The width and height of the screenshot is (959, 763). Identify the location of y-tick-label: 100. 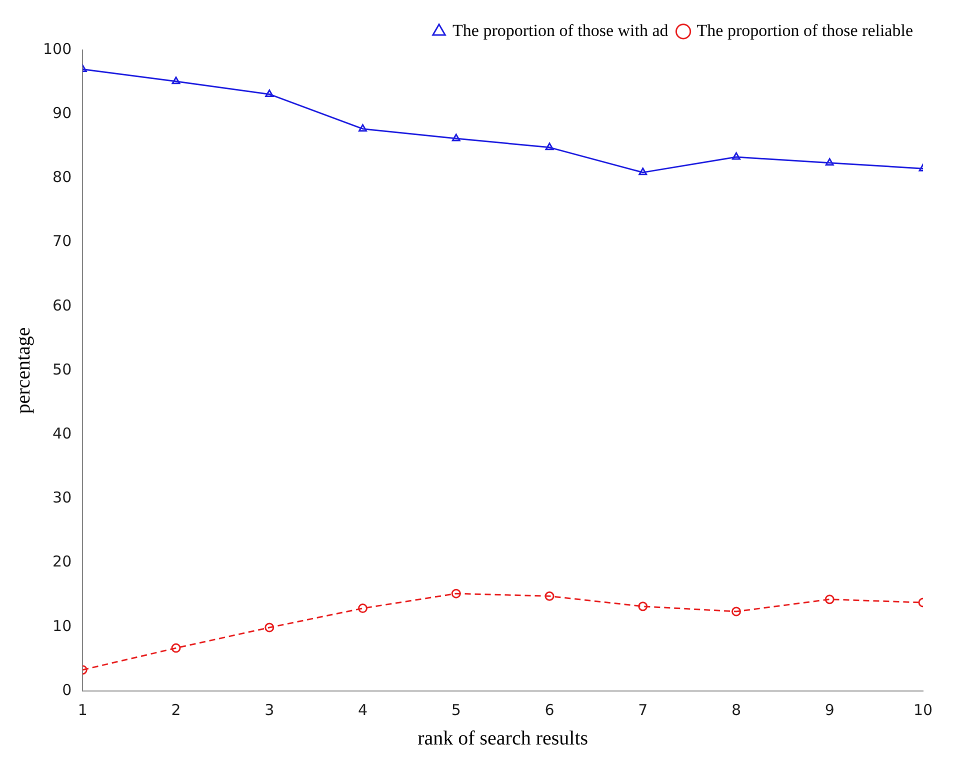
(57, 49).